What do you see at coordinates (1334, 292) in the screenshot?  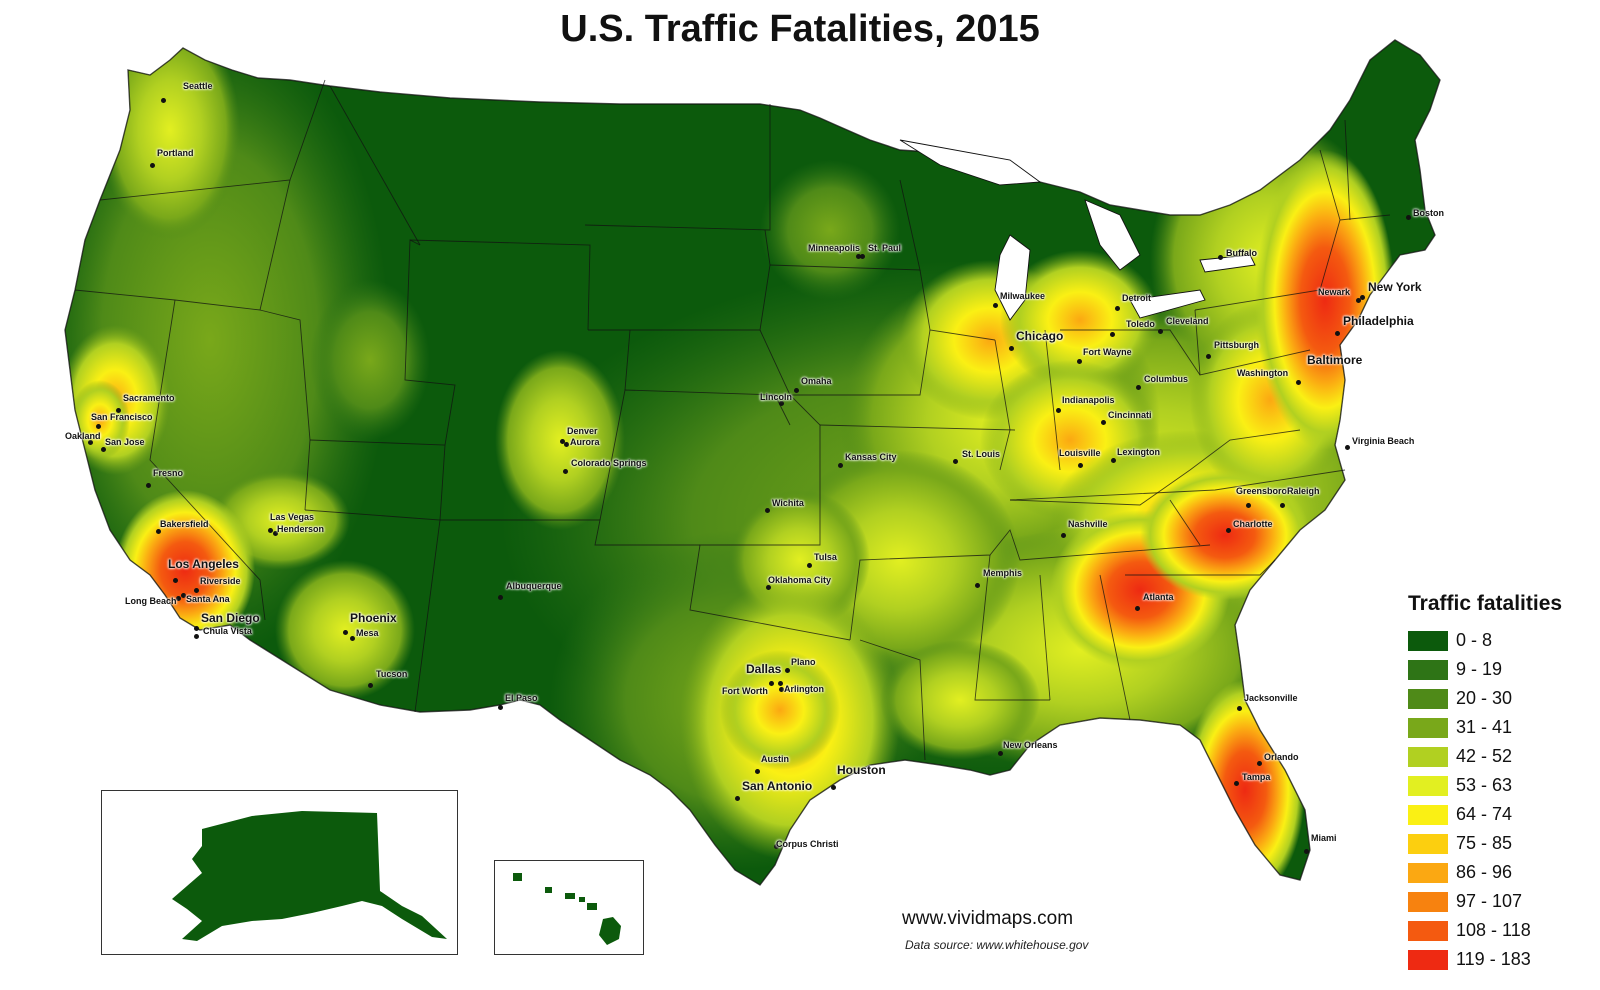 I see `city-label: Newark` at bounding box center [1334, 292].